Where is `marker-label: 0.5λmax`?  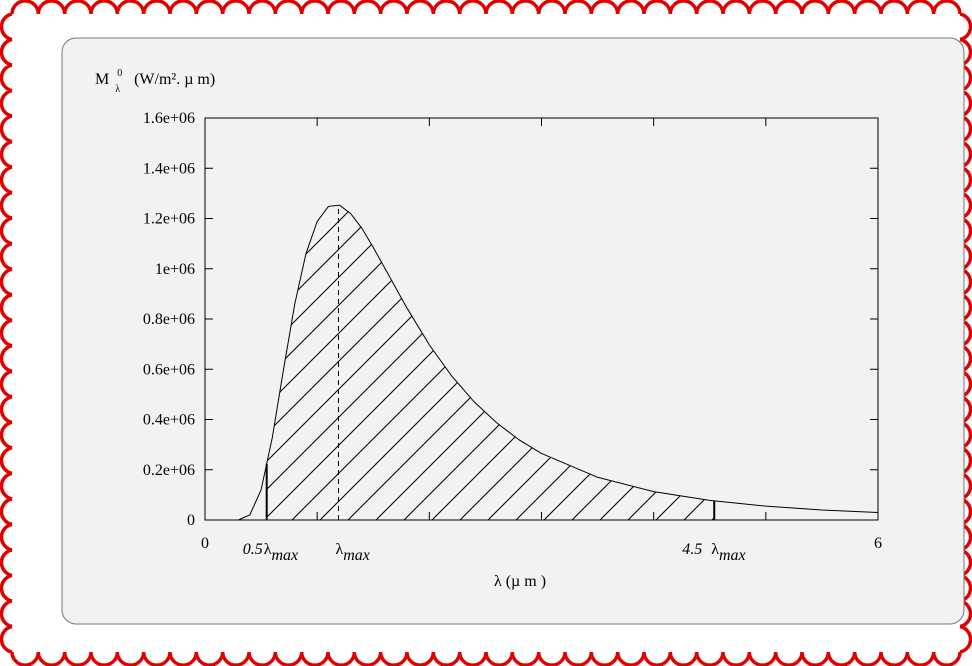
marker-label: 0.5λmax is located at coordinates (270, 552).